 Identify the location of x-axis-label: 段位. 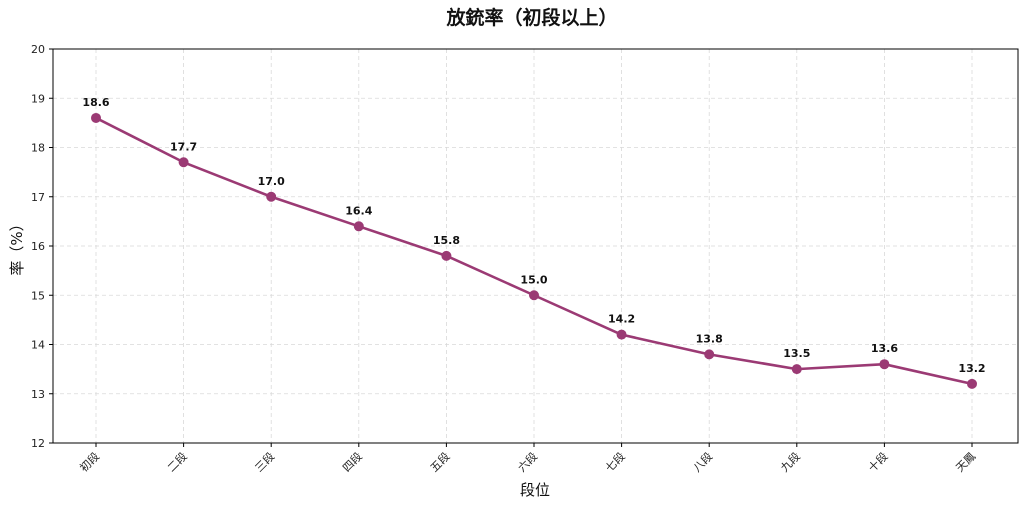
(535, 490).